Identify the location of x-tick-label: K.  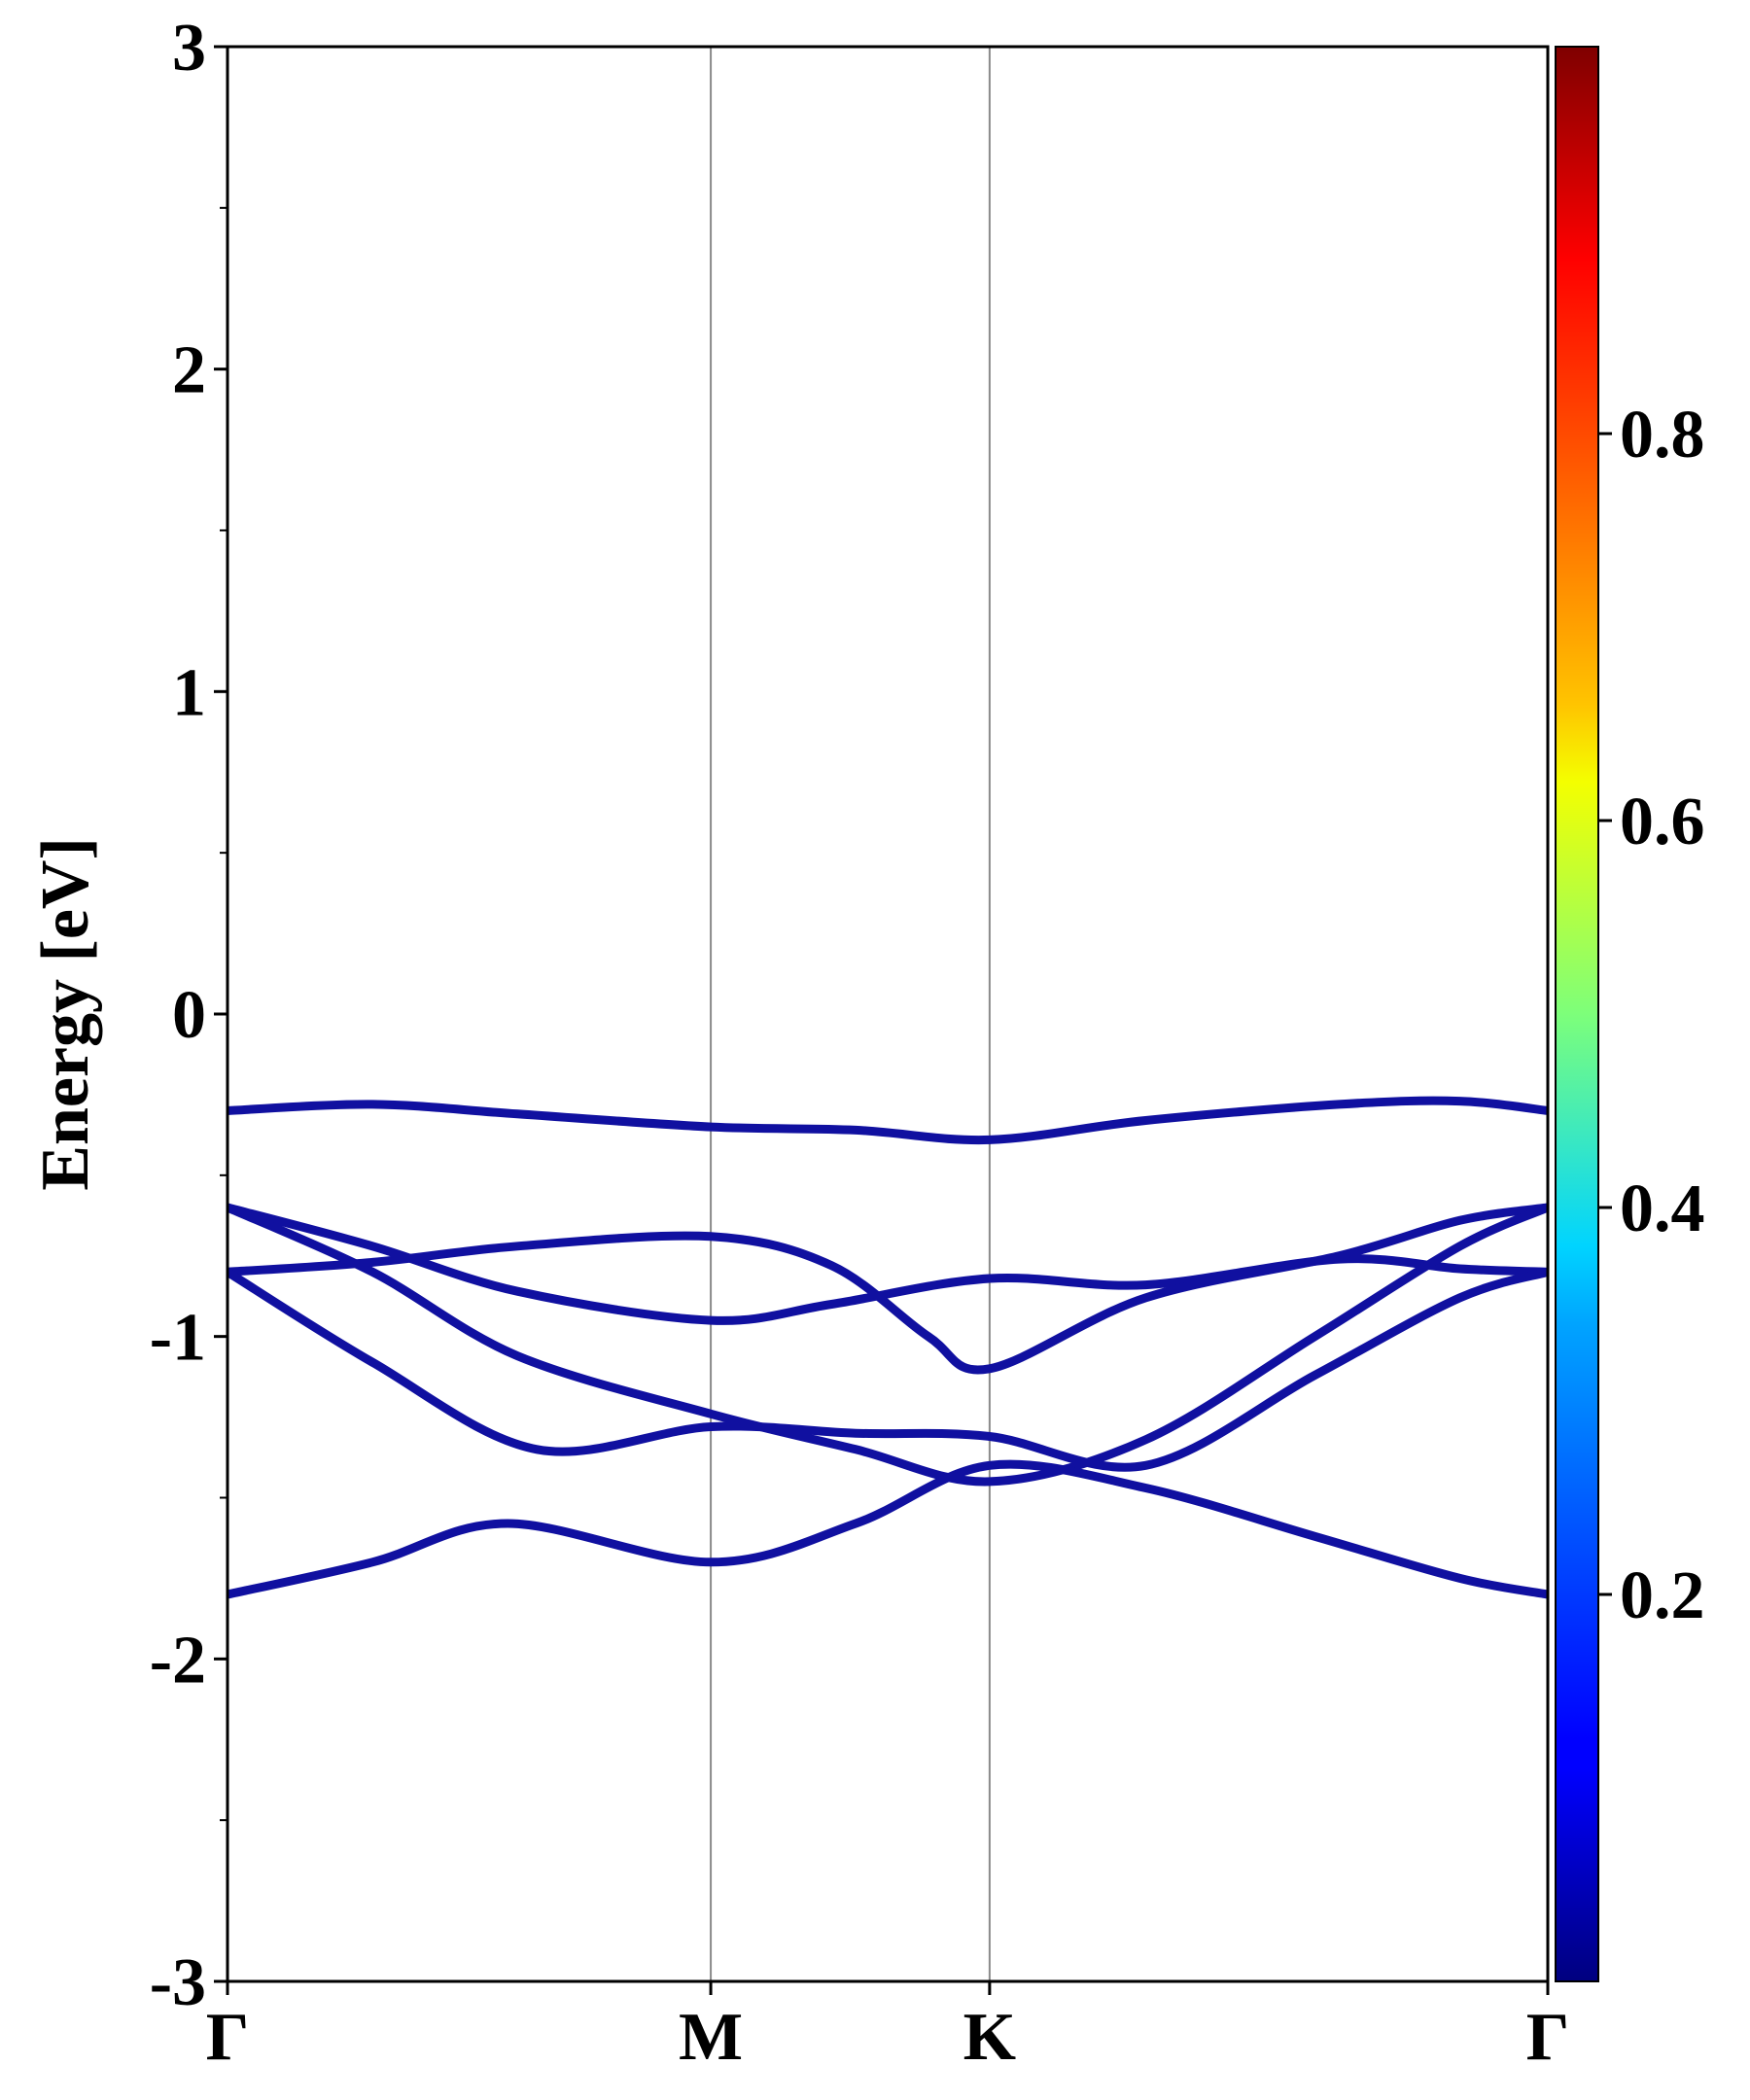
(989, 2037).